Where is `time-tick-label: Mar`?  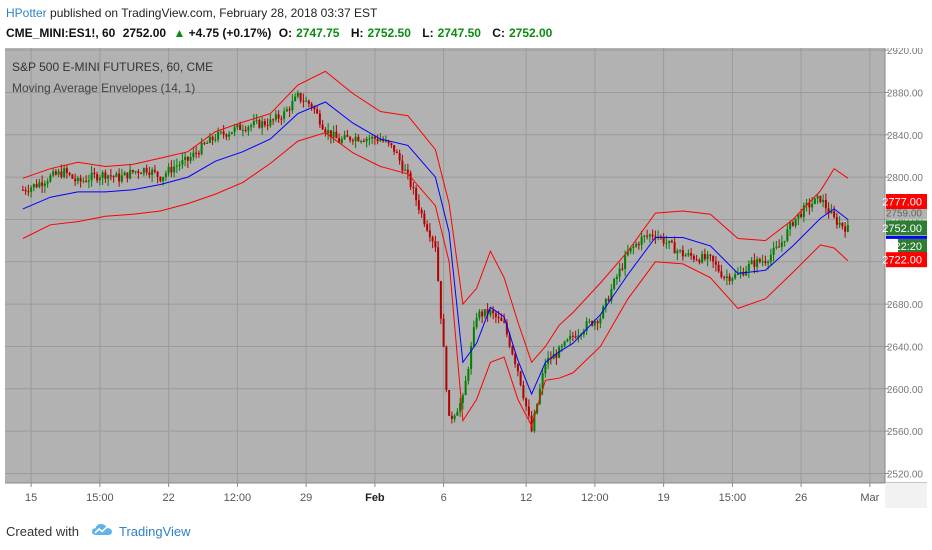 time-tick-label: Mar is located at coordinates (869, 498).